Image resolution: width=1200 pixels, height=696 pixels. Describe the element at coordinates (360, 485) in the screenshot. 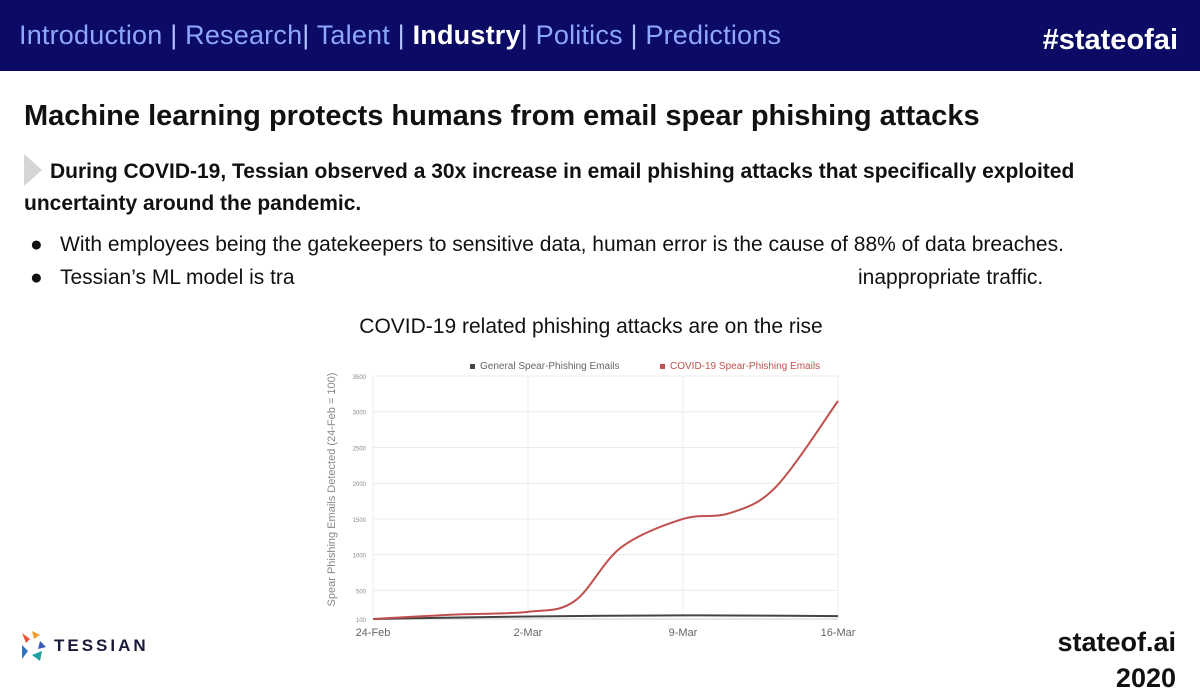

I see `y-tick-label: 2000` at that location.